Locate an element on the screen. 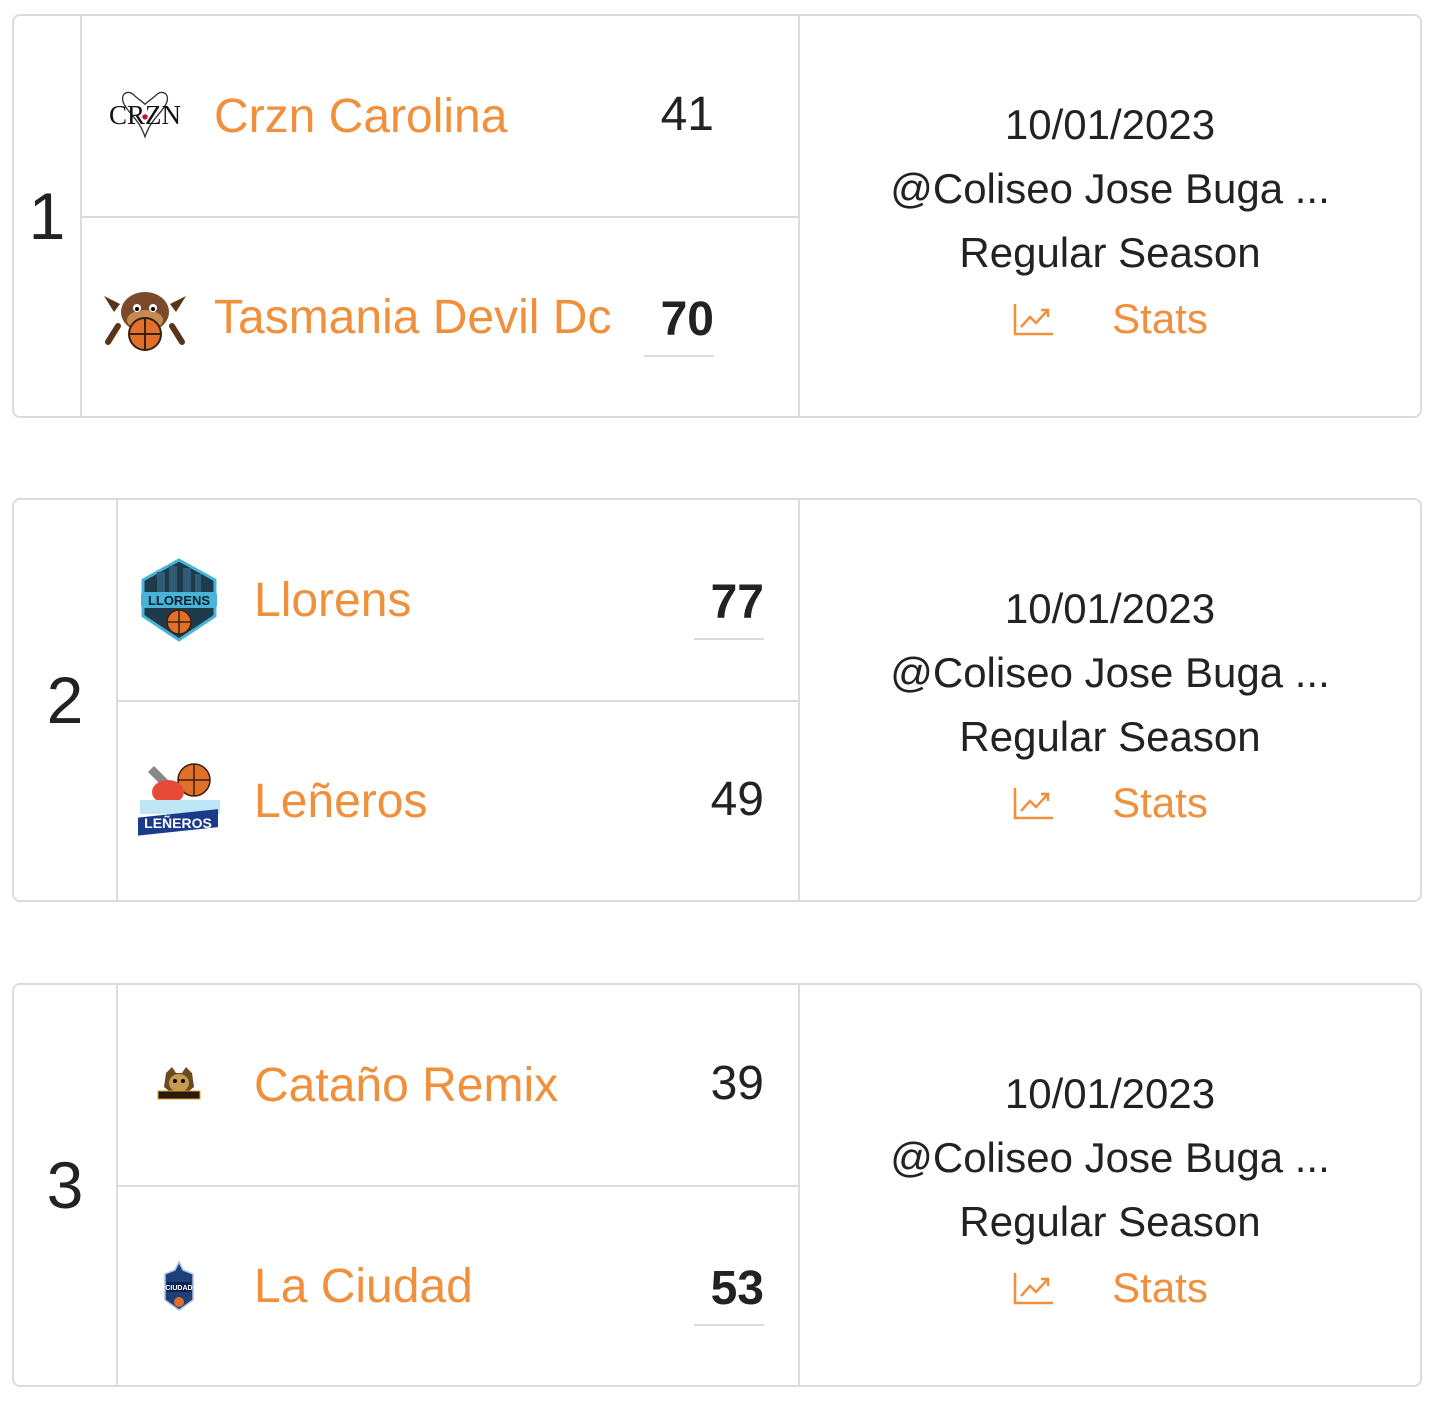 This screenshot has width=1434, height=1402. team-name-link: Llorens is located at coordinates (333, 600).